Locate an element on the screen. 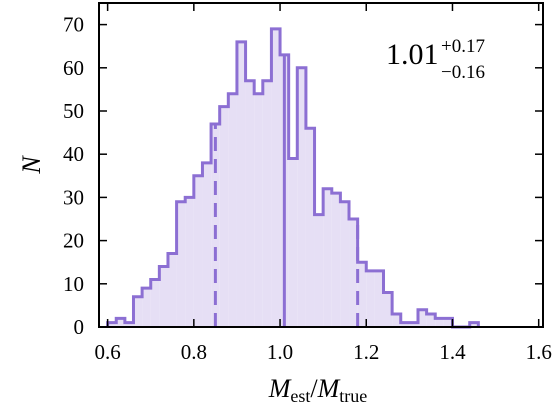  x-tick-label: 0.8 is located at coordinates (194, 352).